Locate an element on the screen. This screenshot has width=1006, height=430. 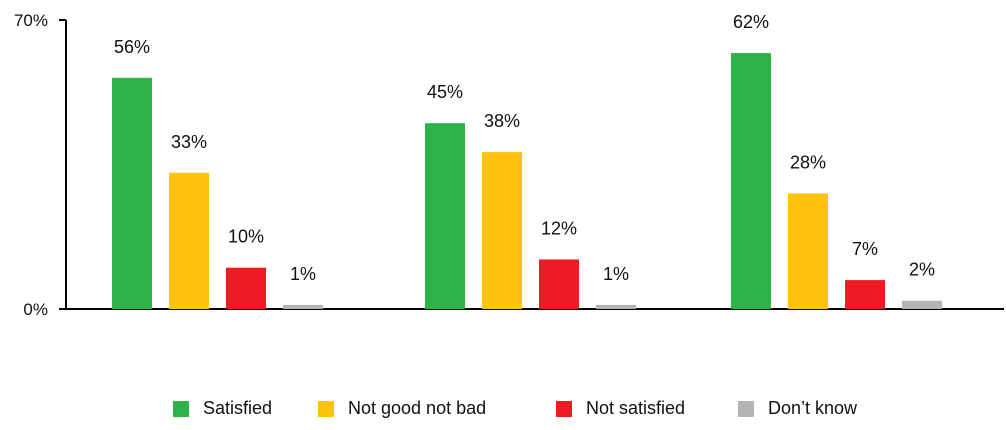
data-label: 33% is located at coordinates (189, 142).